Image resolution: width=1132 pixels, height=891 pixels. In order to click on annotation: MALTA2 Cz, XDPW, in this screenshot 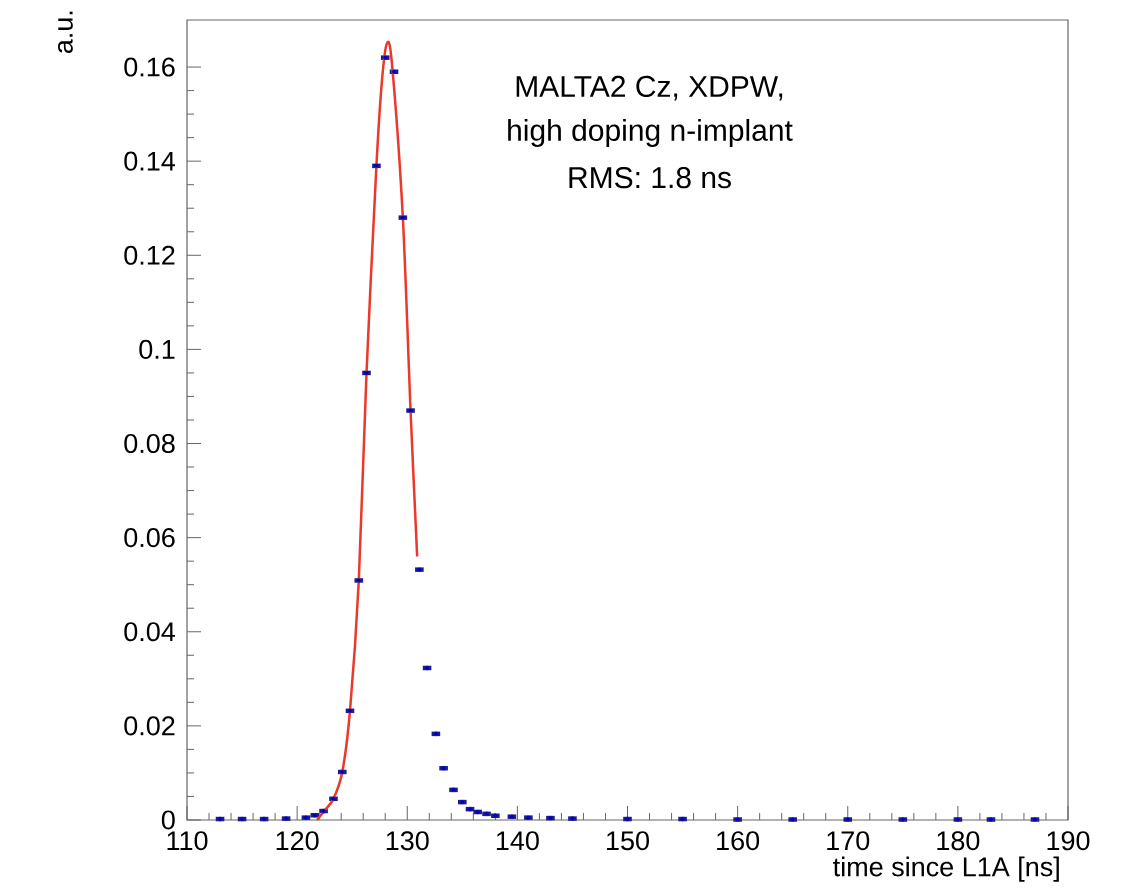, I will do `click(649, 88)`.